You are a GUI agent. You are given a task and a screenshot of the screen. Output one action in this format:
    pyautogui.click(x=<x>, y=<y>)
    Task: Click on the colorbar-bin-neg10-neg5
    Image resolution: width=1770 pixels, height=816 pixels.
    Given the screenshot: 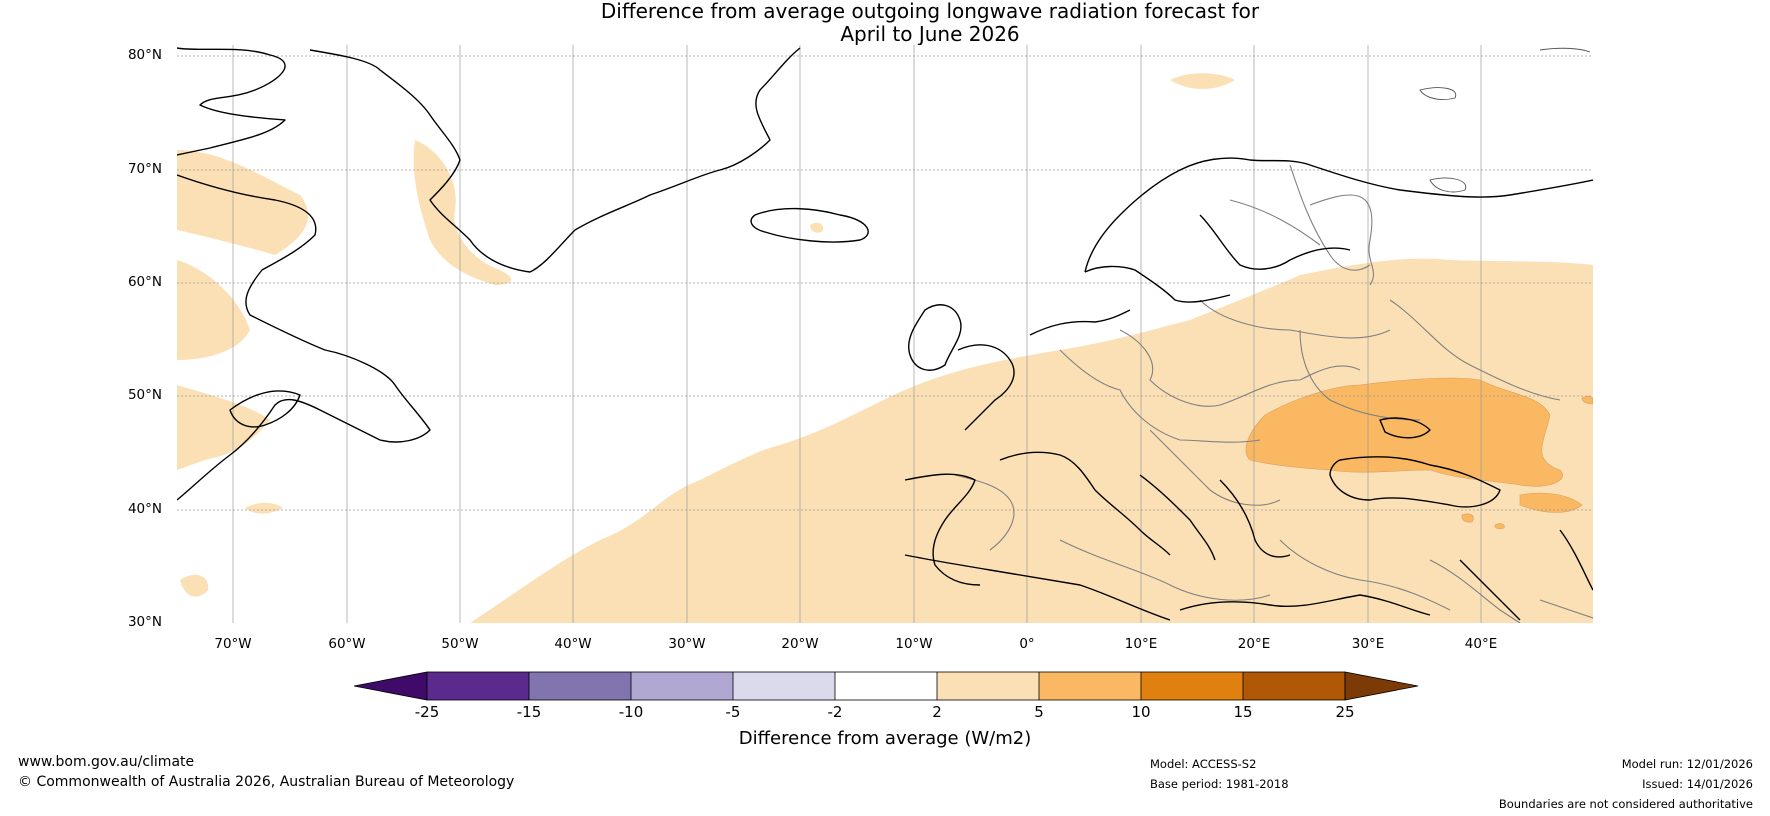 What is the action you would take?
    pyautogui.click(x=682, y=686)
    